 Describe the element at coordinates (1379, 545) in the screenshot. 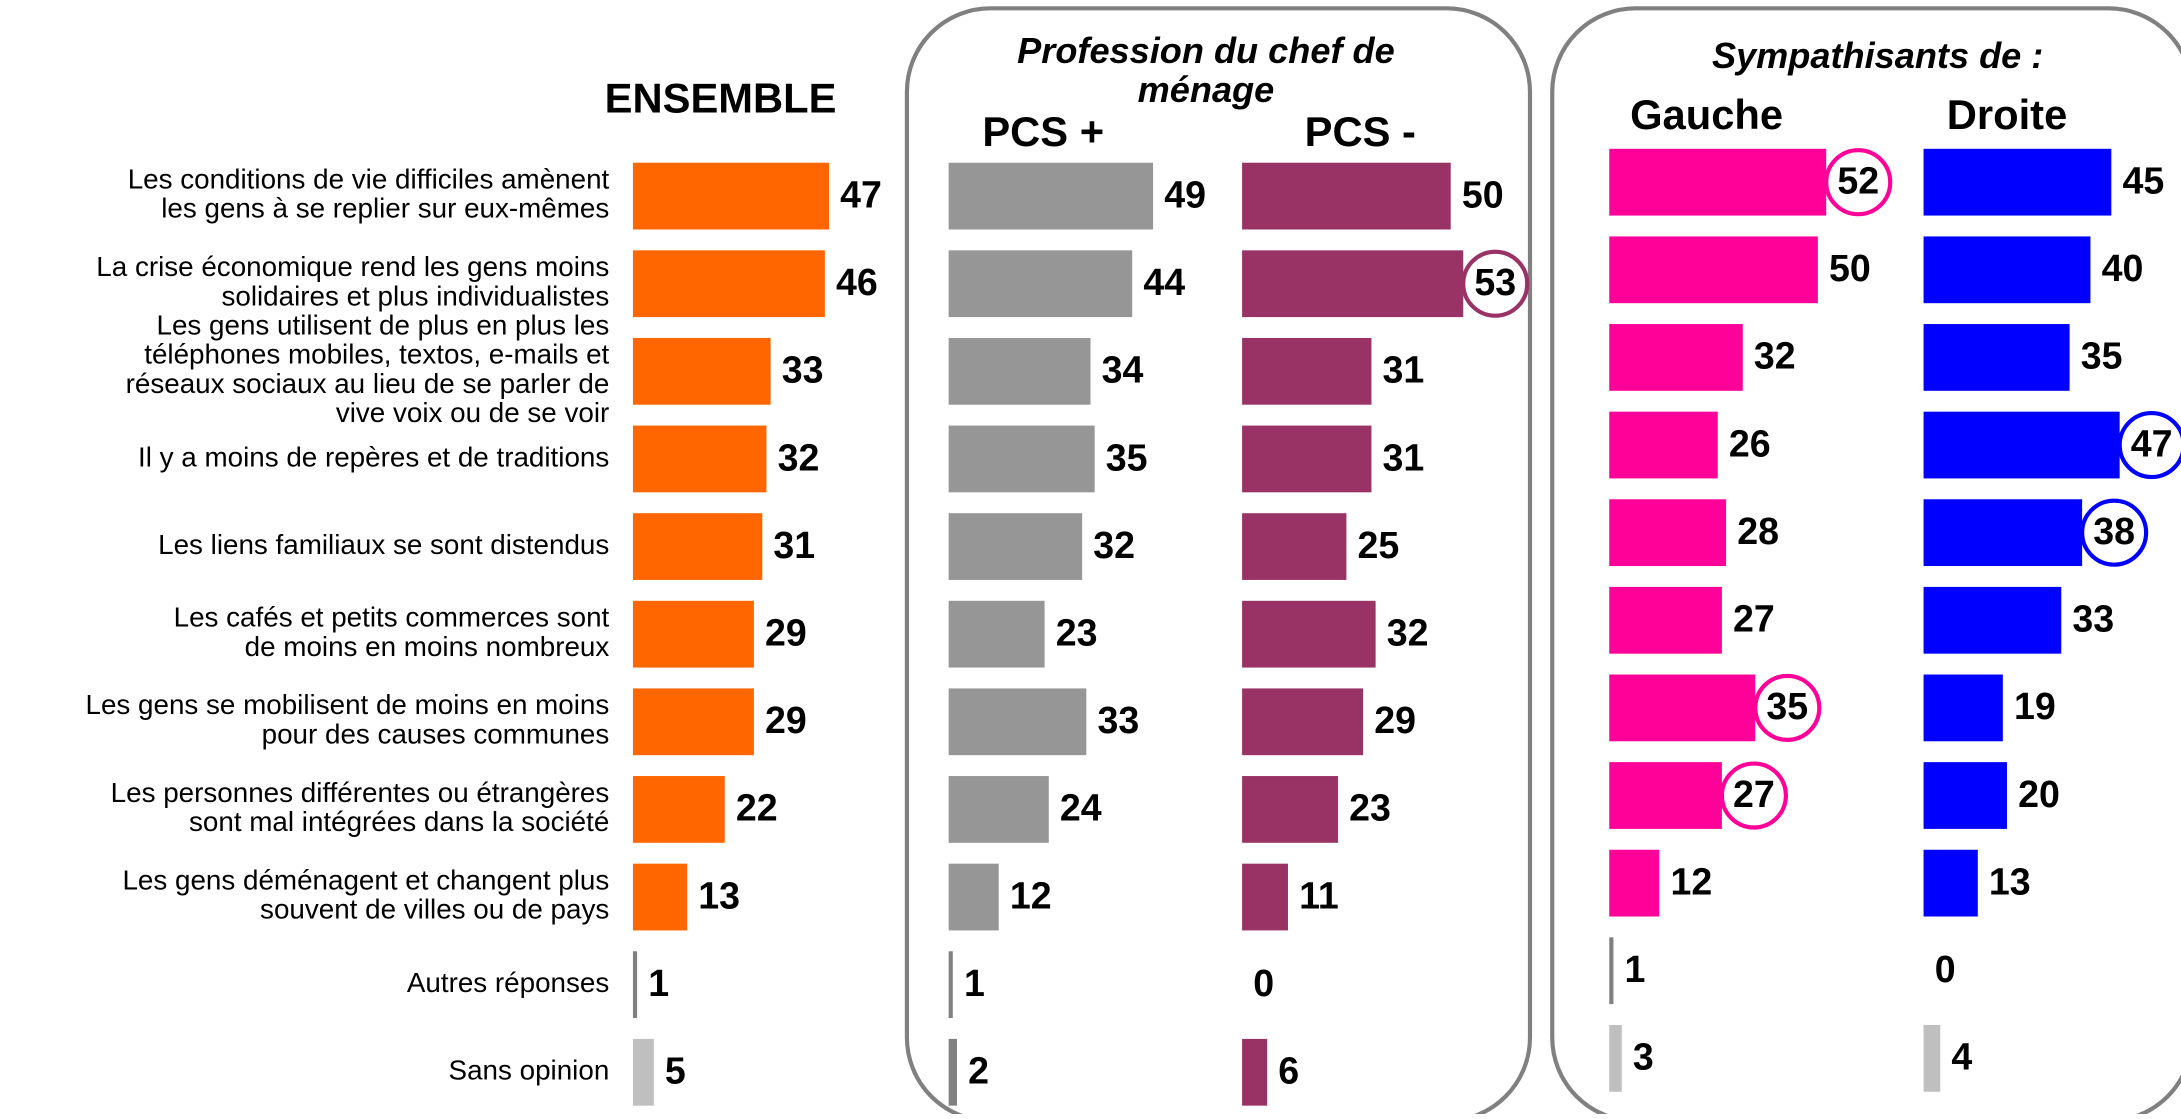

I see `value-label: 25` at that location.